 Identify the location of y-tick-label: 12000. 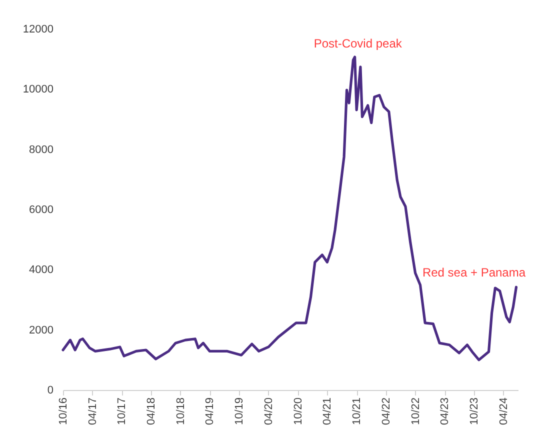
(38, 30).